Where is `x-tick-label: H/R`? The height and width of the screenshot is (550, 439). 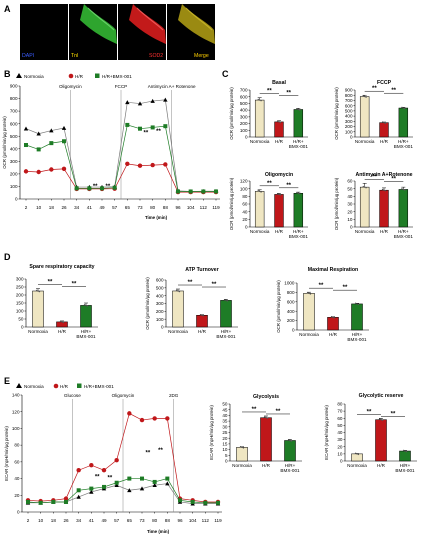 x-tick-label: H/R is located at coordinates (384, 231).